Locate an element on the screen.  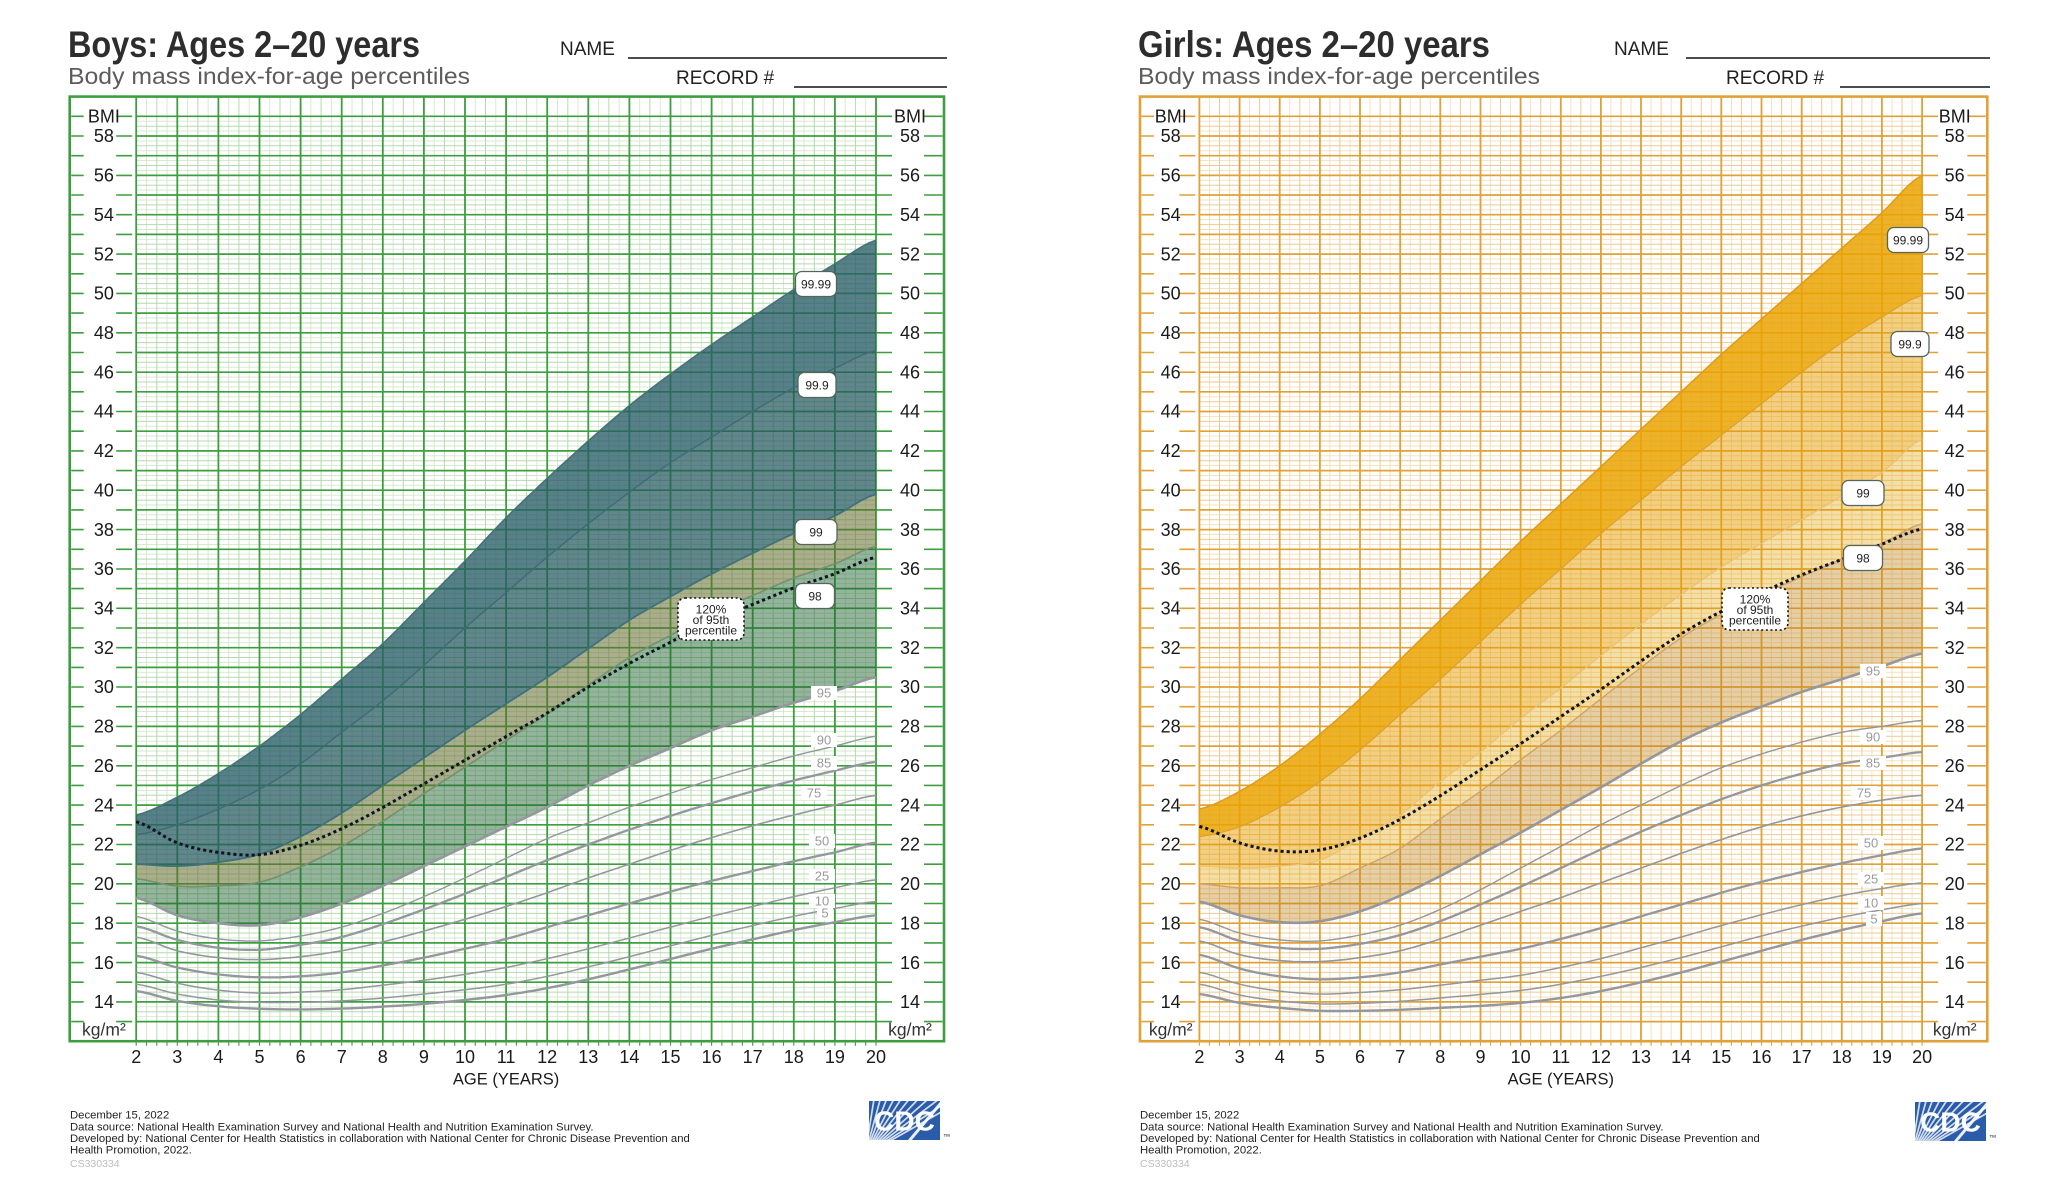
svg-text: 99.99 is located at coordinates (1908, 240).